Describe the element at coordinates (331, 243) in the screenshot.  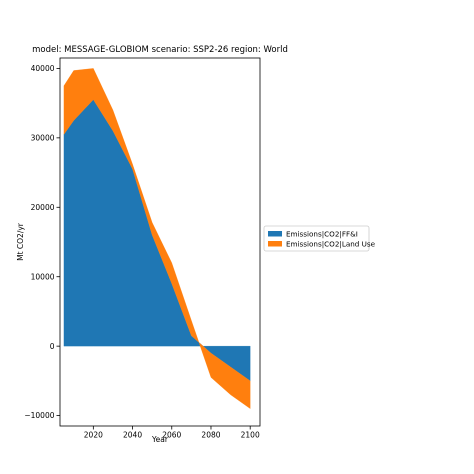
I see `legend-label: Emissions|CO2|Land Use` at that location.